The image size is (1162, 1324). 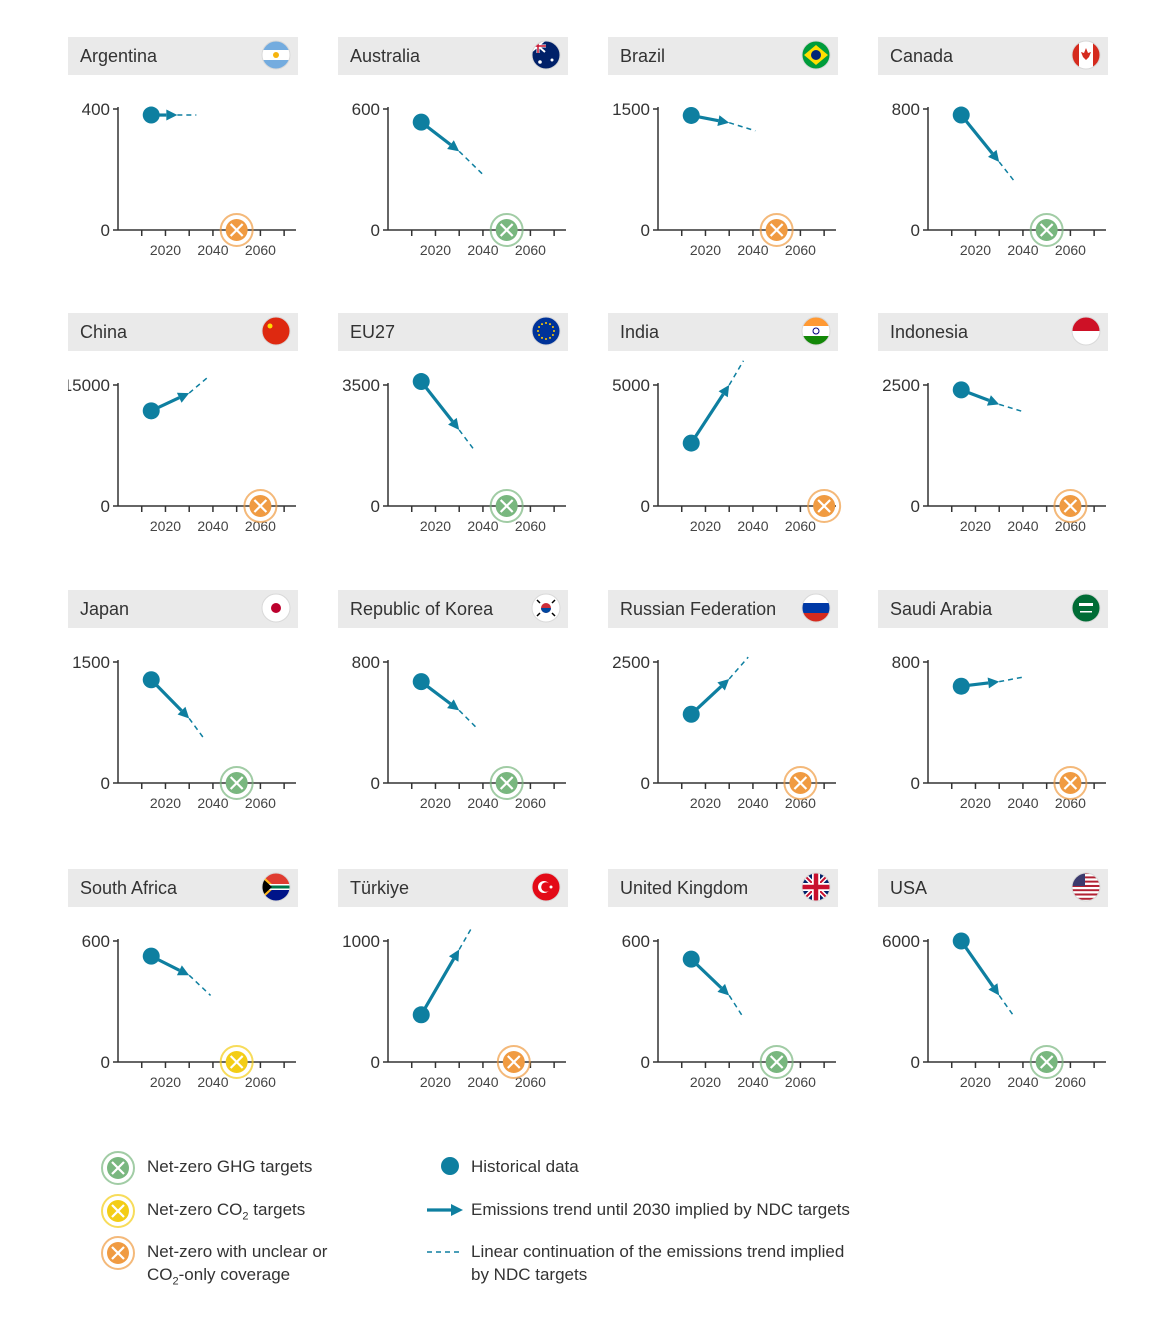 What do you see at coordinates (922, 56) in the screenshot?
I see `country-name: Canada` at bounding box center [922, 56].